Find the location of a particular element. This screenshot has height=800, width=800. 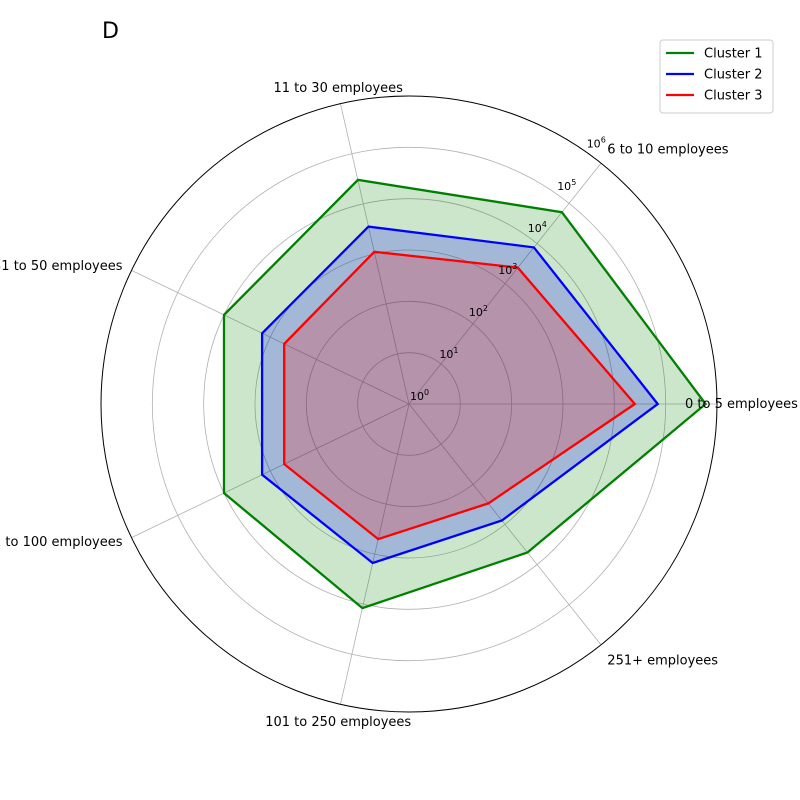

legend: Cluster 1 Cluster 2 Cluster 3 is located at coordinates (716, 76).